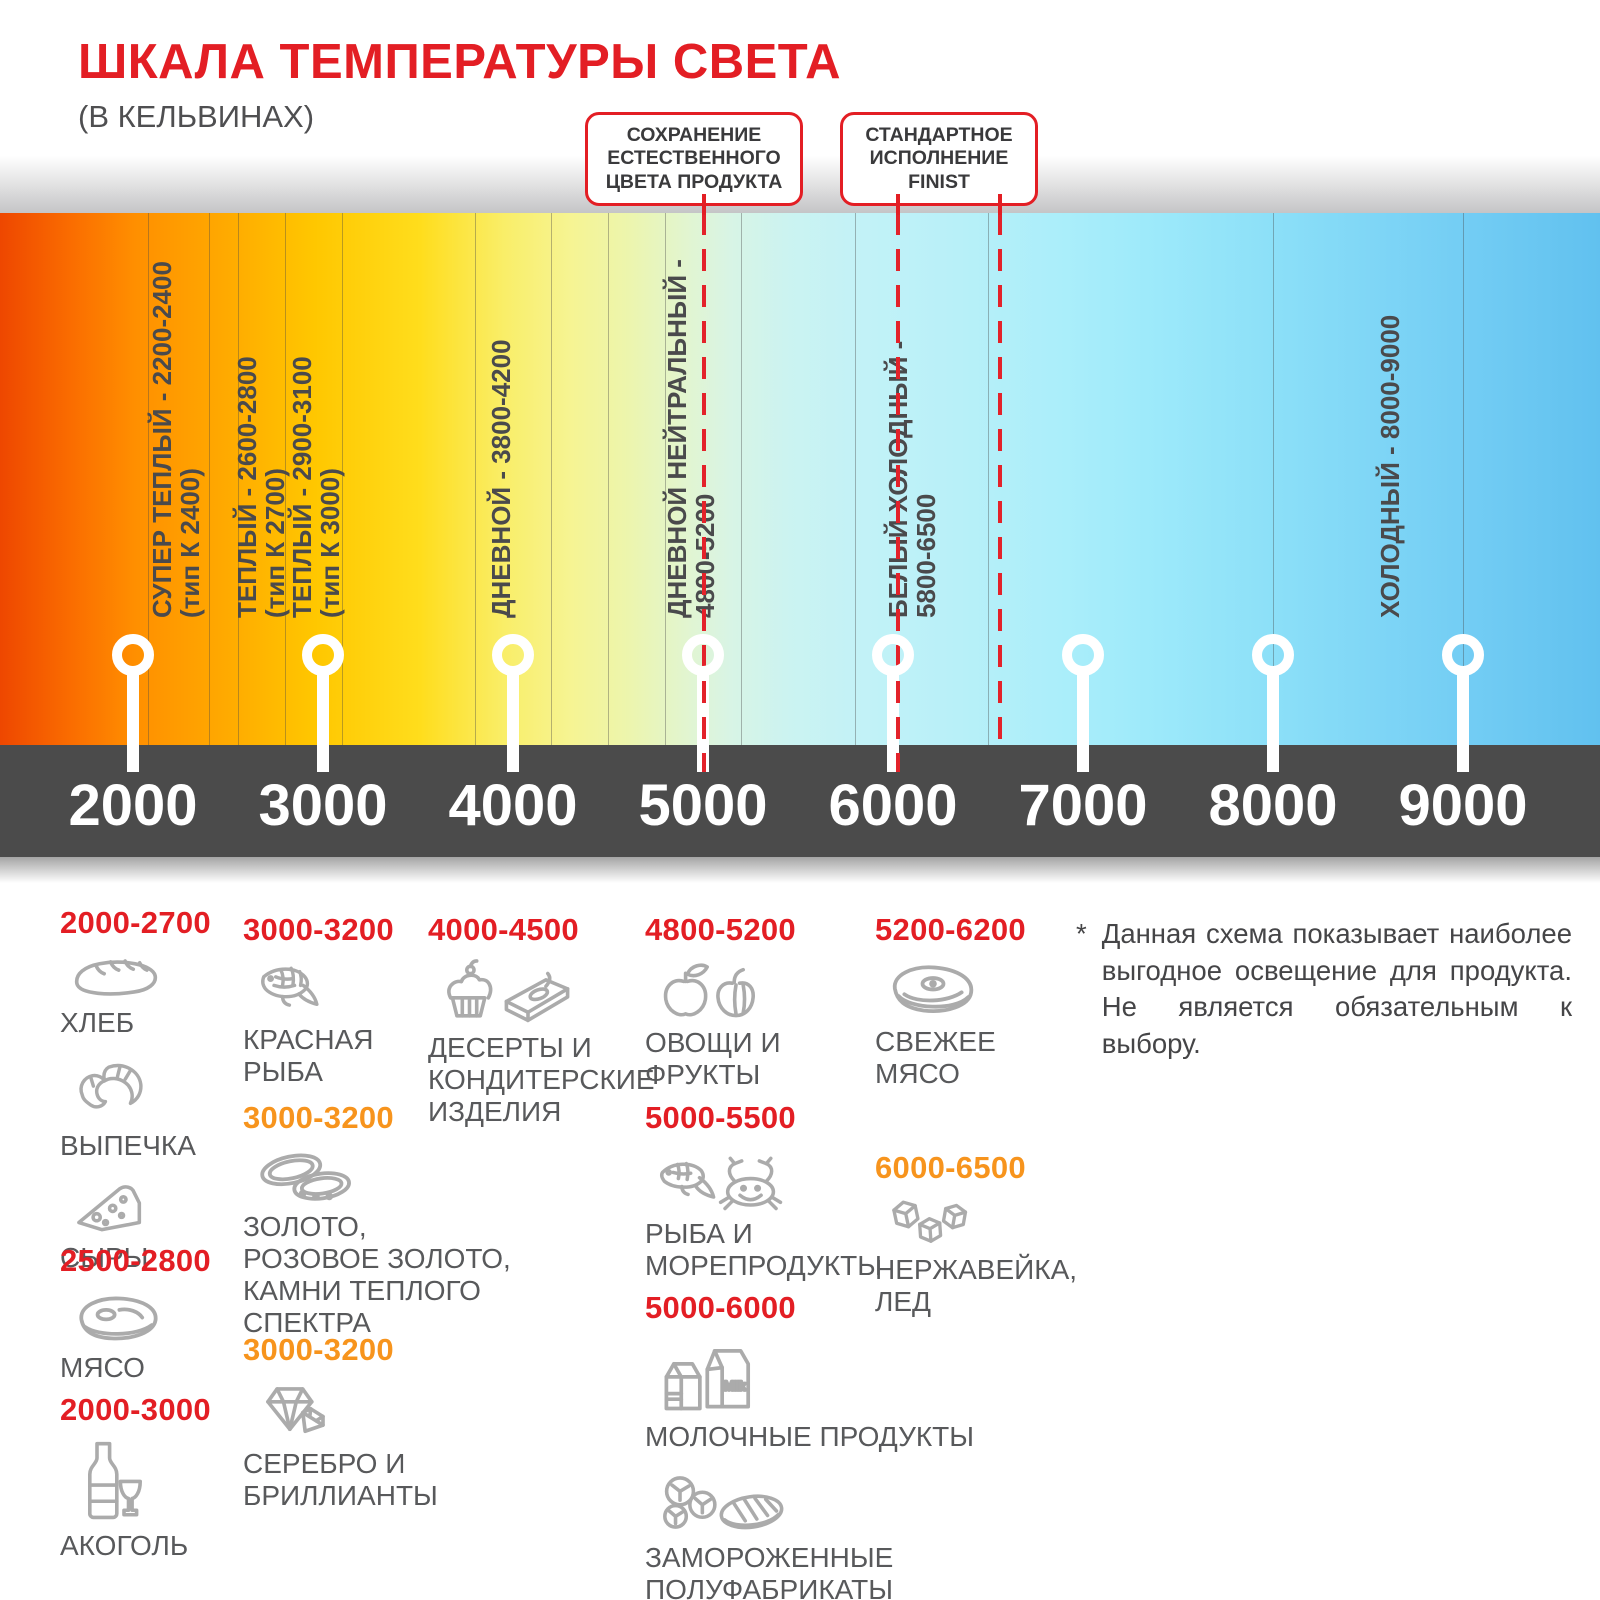 This screenshot has height=1600, width=1600. What do you see at coordinates (769, 1586) in the screenshot?
I see `legend-item-label: ПОЛУФАБРИКАТЫ` at bounding box center [769, 1586].